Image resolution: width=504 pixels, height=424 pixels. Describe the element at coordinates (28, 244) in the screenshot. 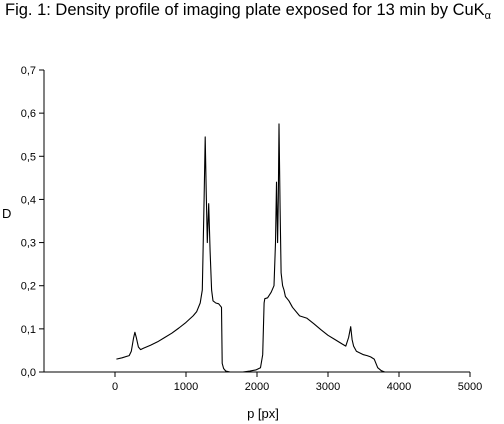

I see `y-tick-label: 0,3` at that location.